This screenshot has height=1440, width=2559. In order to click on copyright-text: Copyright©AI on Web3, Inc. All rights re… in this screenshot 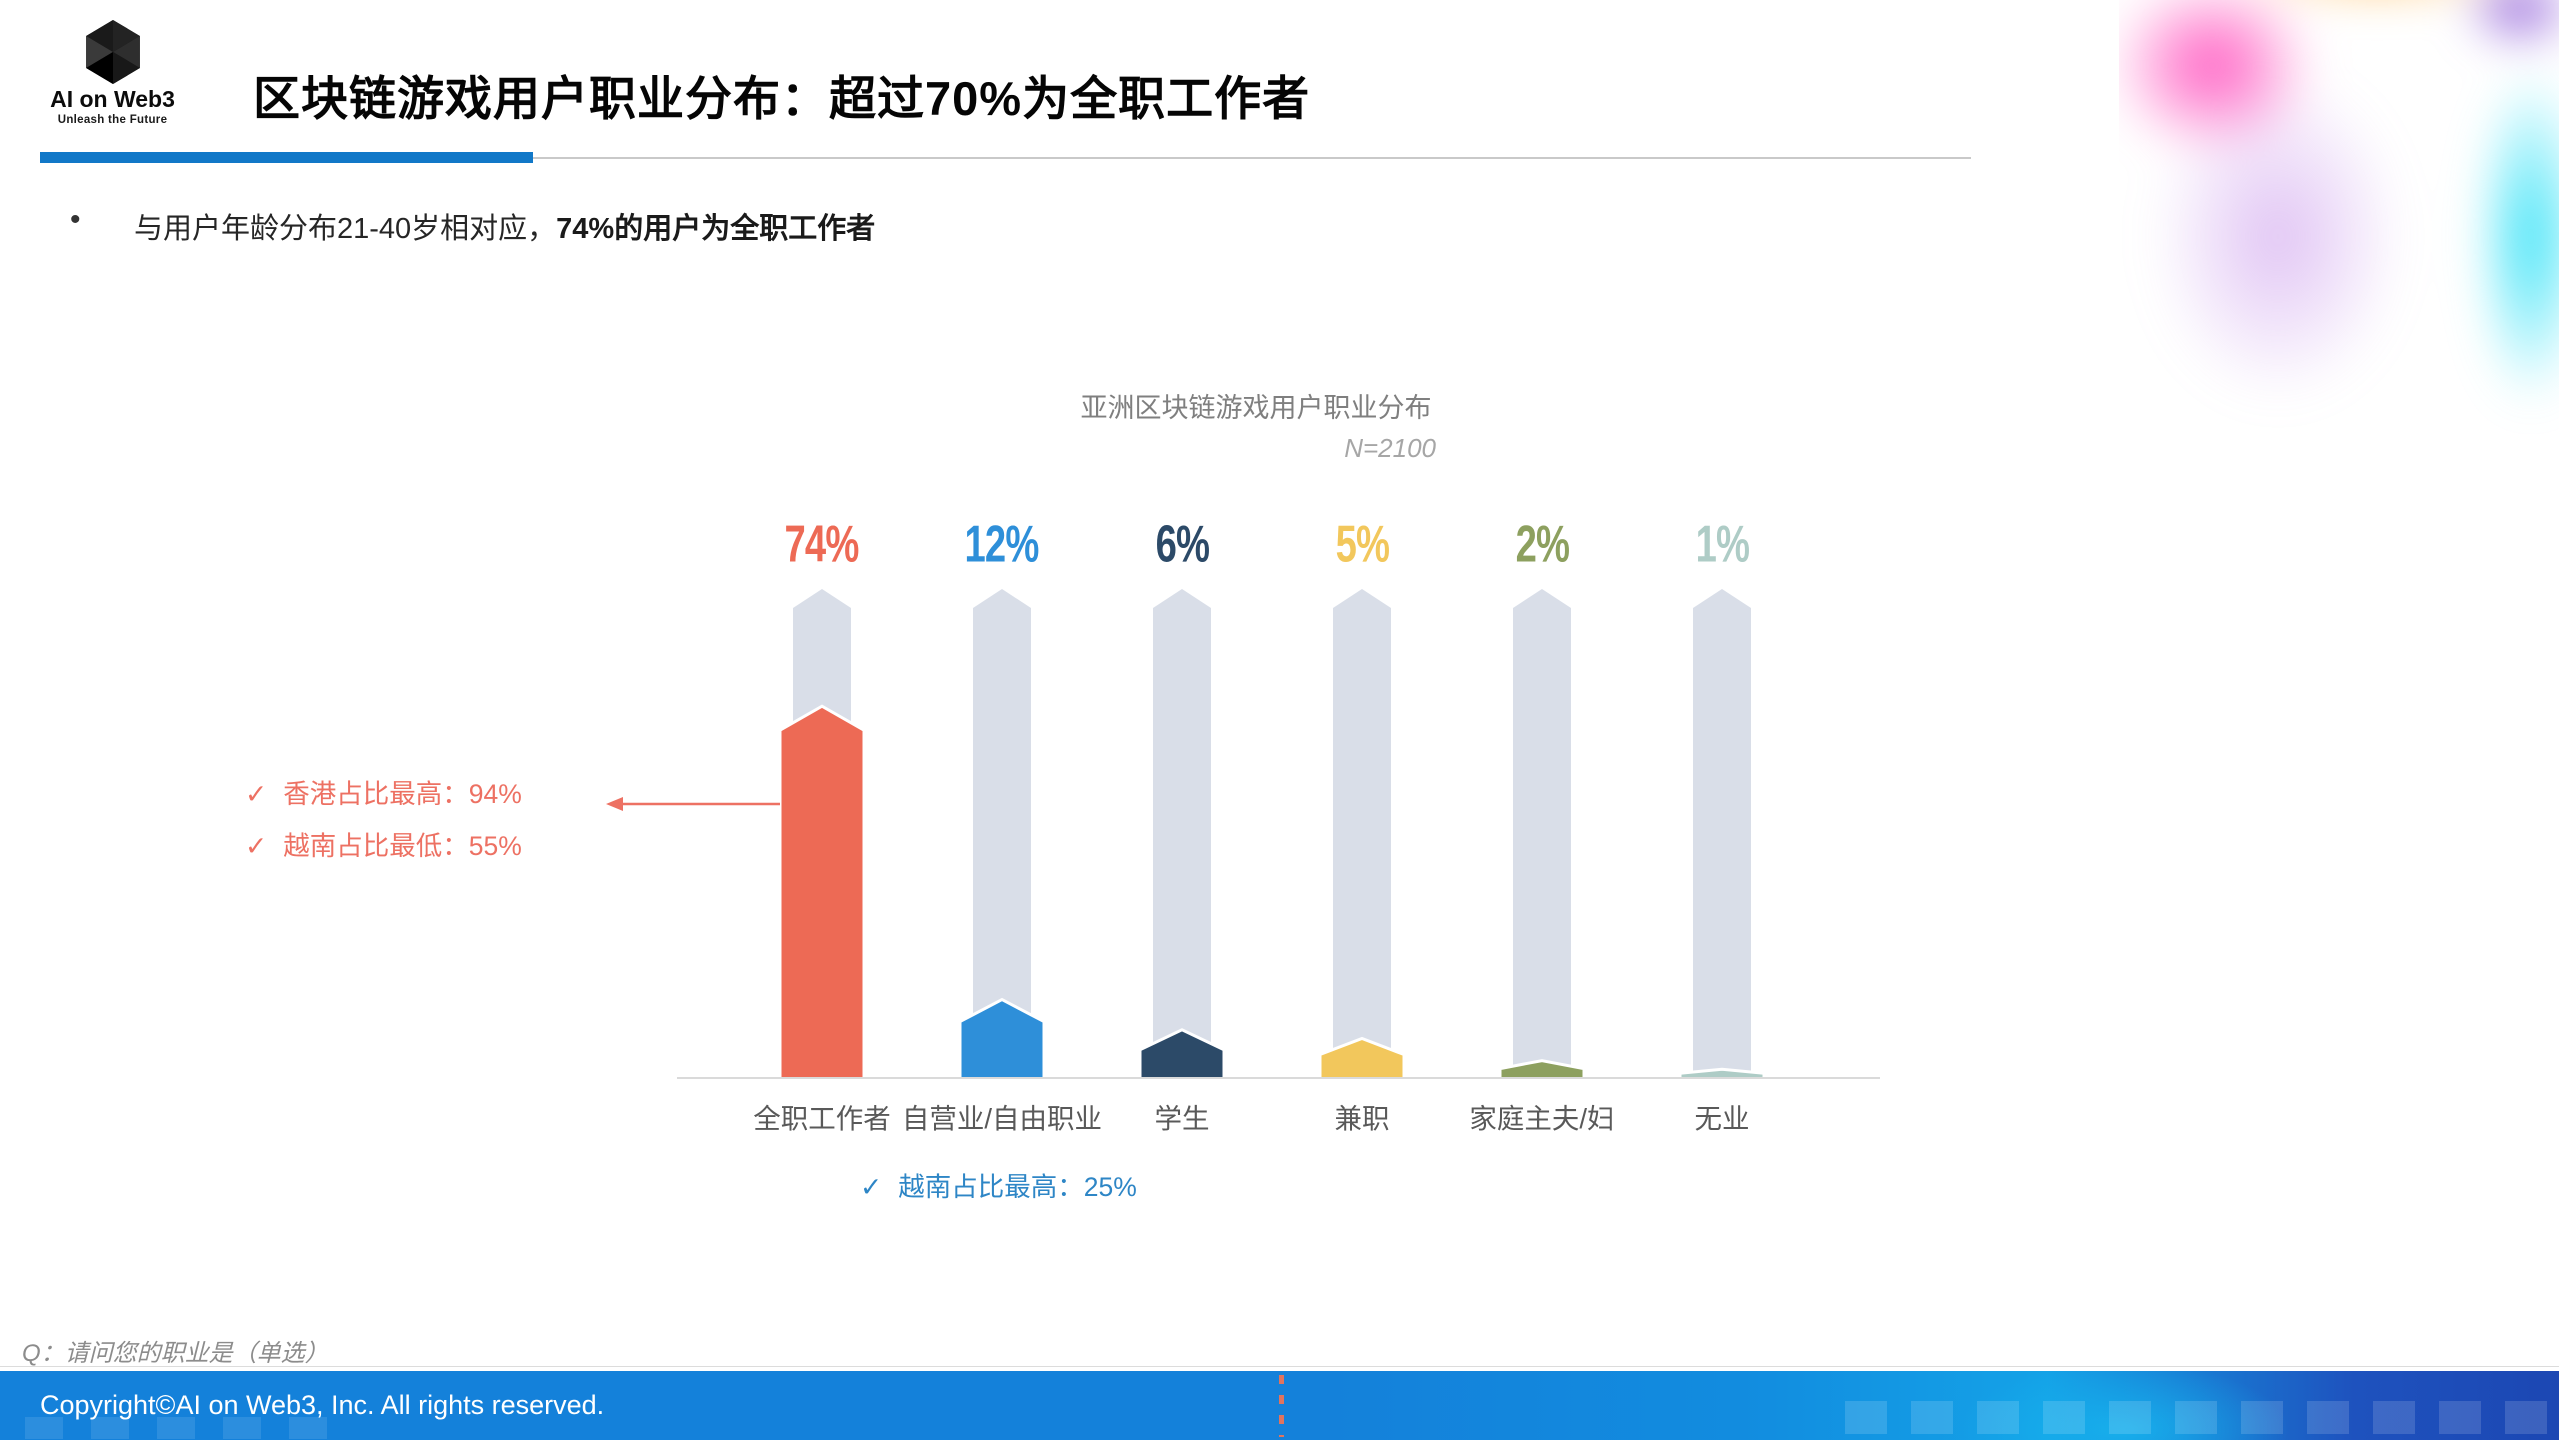, I will do `click(322, 1405)`.